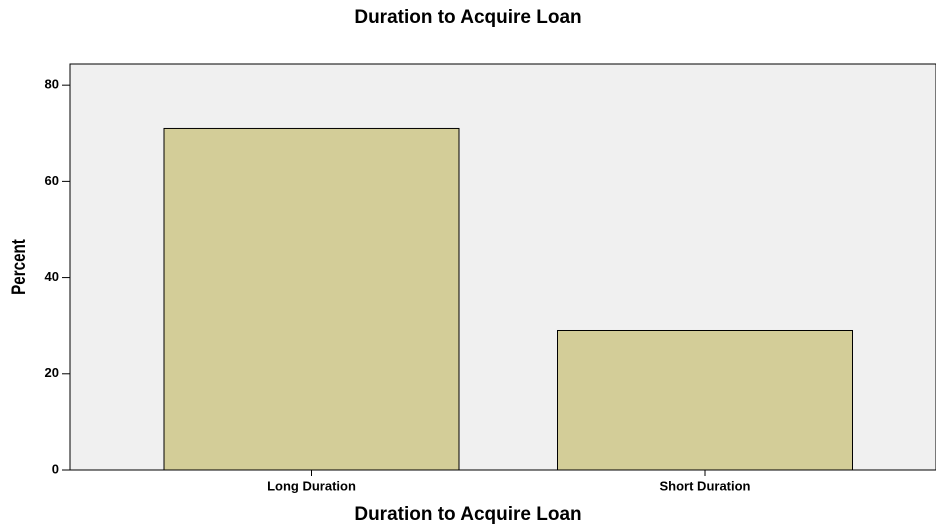  Describe the element at coordinates (467, 17) in the screenshot. I see `chart-title: Duration to Acquire Loan` at that location.